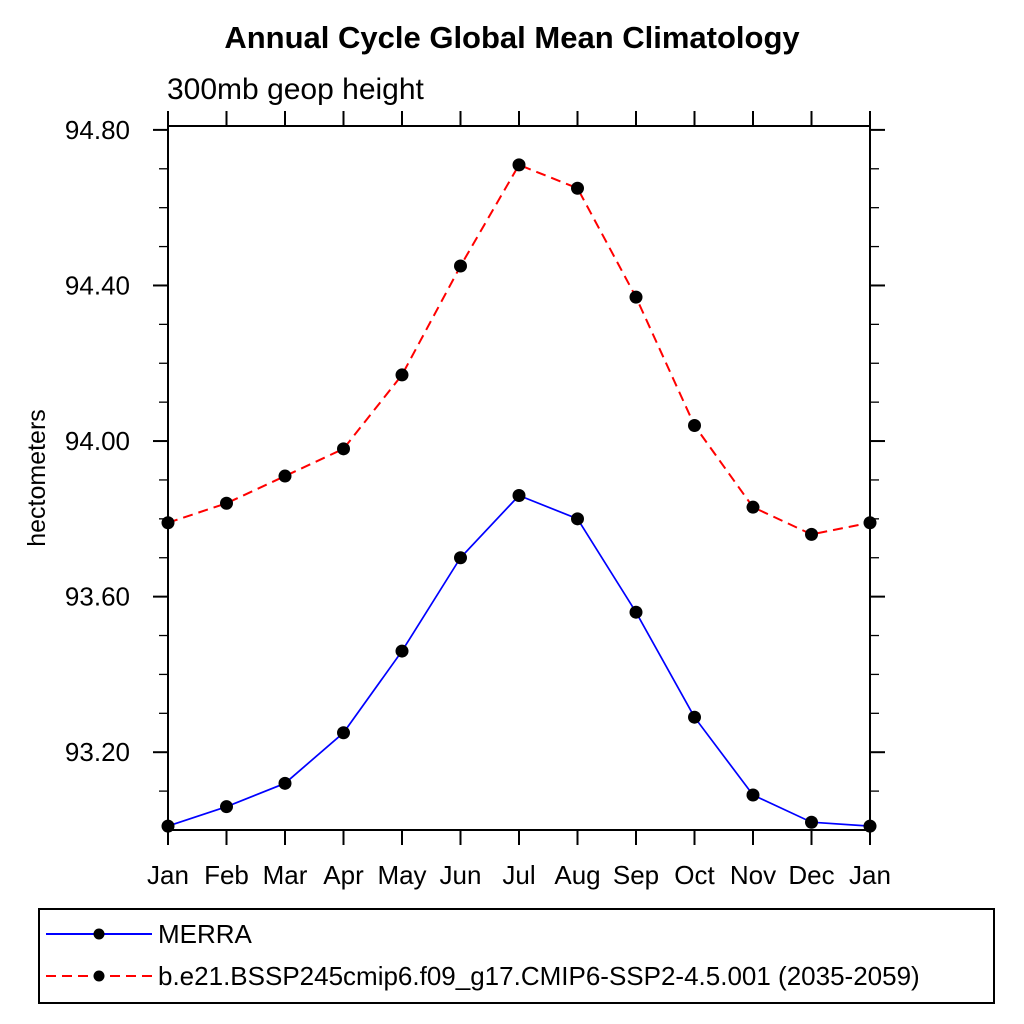 This screenshot has width=1024, height=1024. Describe the element at coordinates (97, 441) in the screenshot. I see `y-tick-label: 94.00` at that location.